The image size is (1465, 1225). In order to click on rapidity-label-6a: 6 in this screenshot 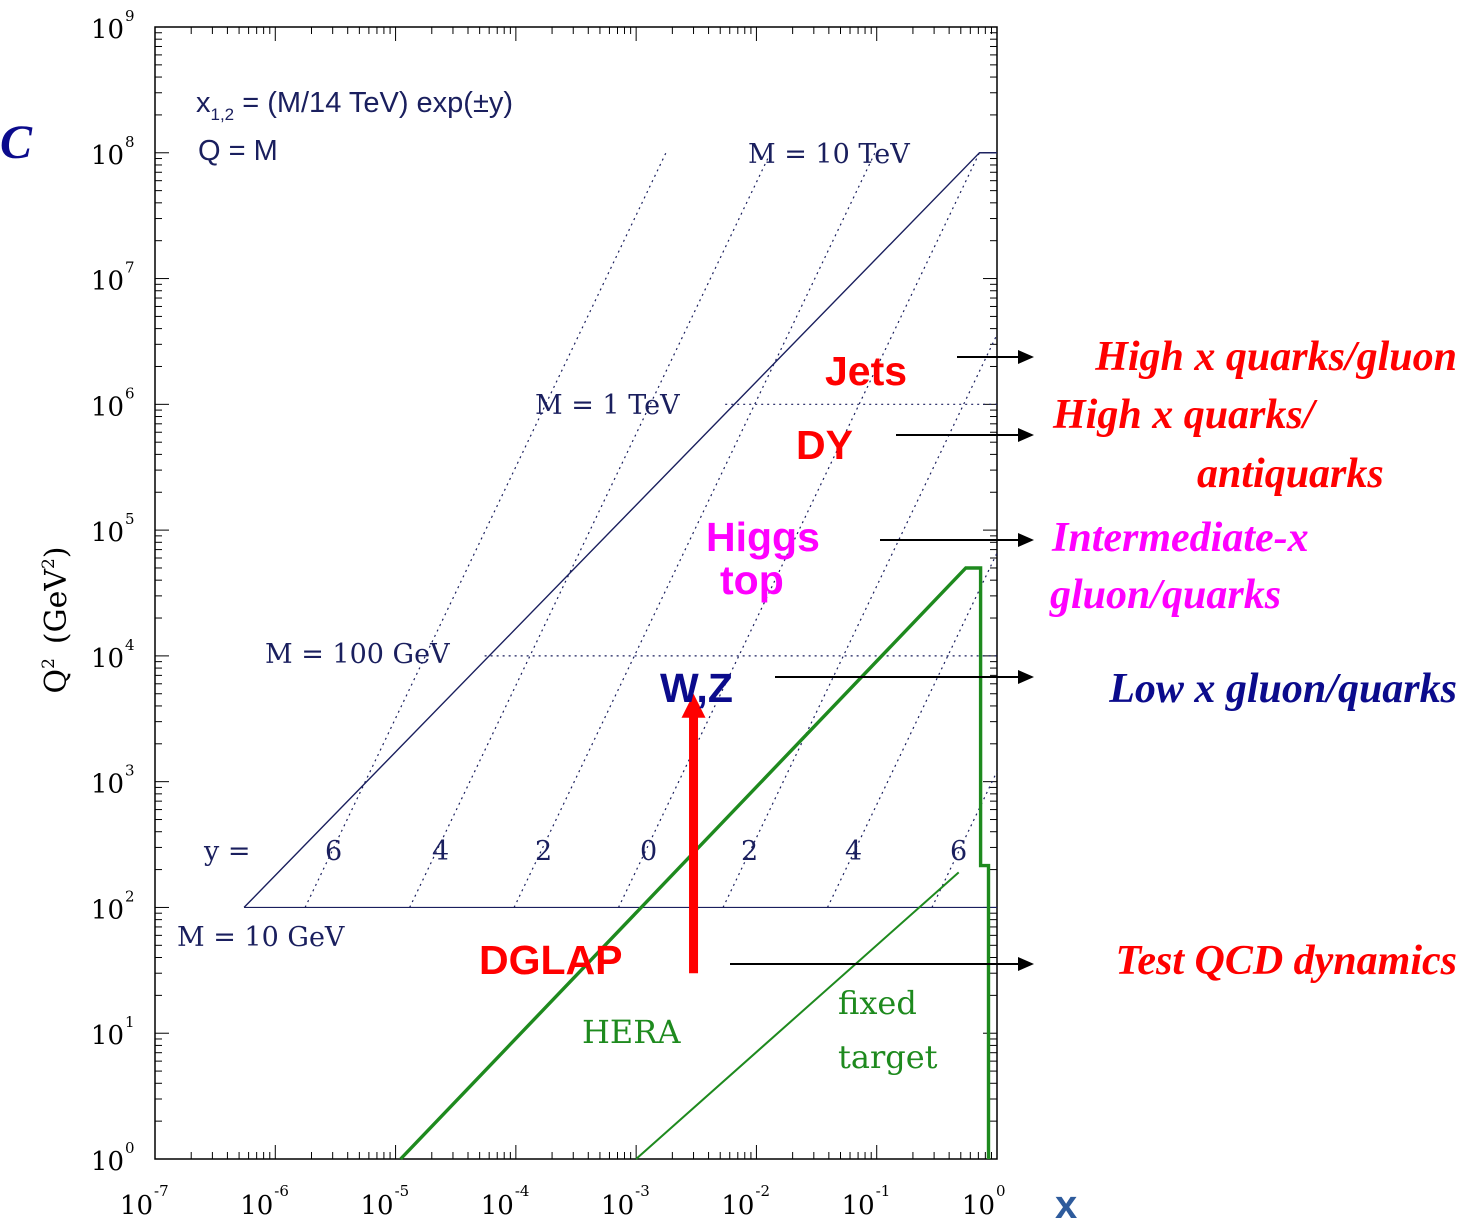, I will do `click(333, 851)`.